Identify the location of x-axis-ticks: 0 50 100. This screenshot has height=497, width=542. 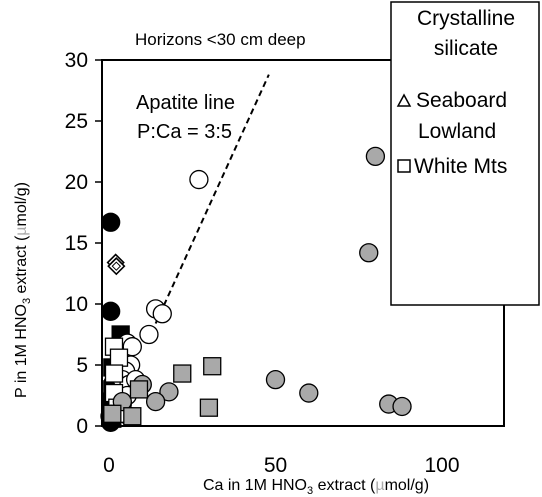
(281, 465).